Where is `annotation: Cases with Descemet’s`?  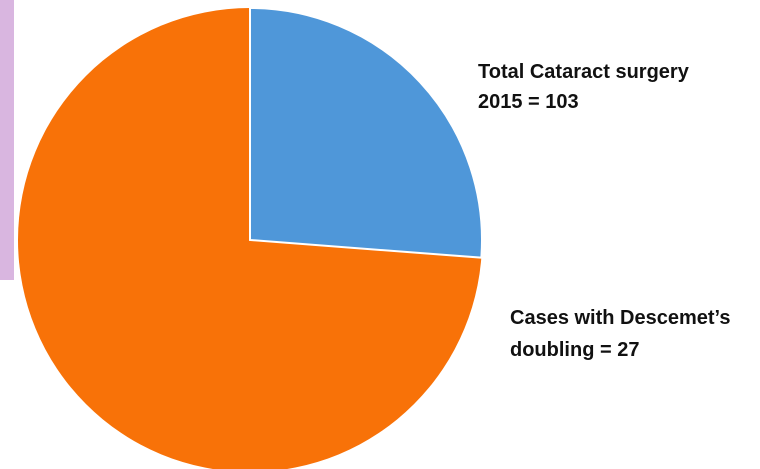 annotation: Cases with Descemet’s is located at coordinates (620, 318).